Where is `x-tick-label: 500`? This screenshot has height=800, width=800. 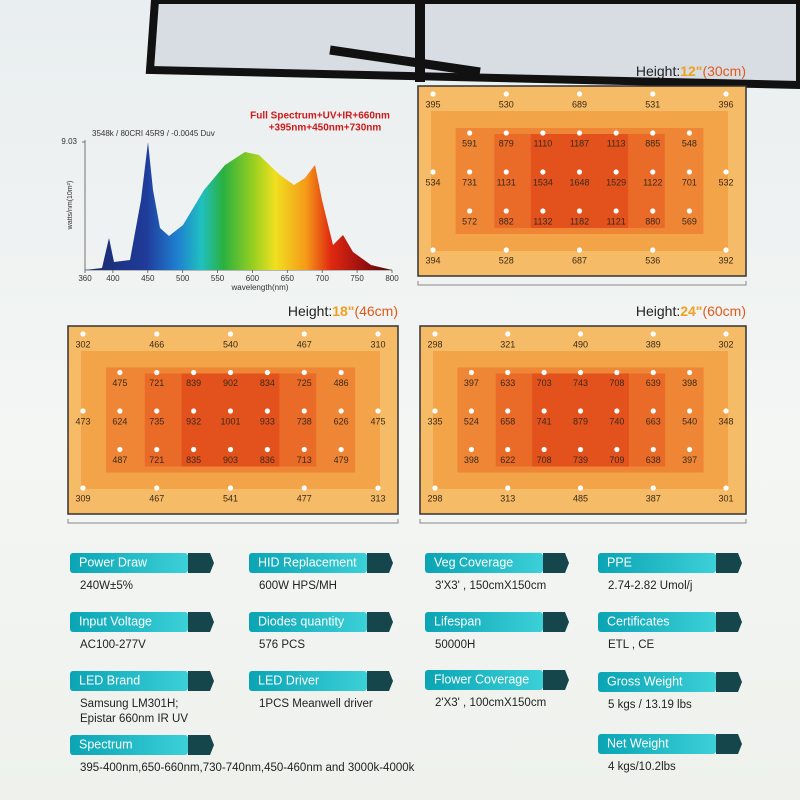
x-tick-label: 500 is located at coordinates (183, 278).